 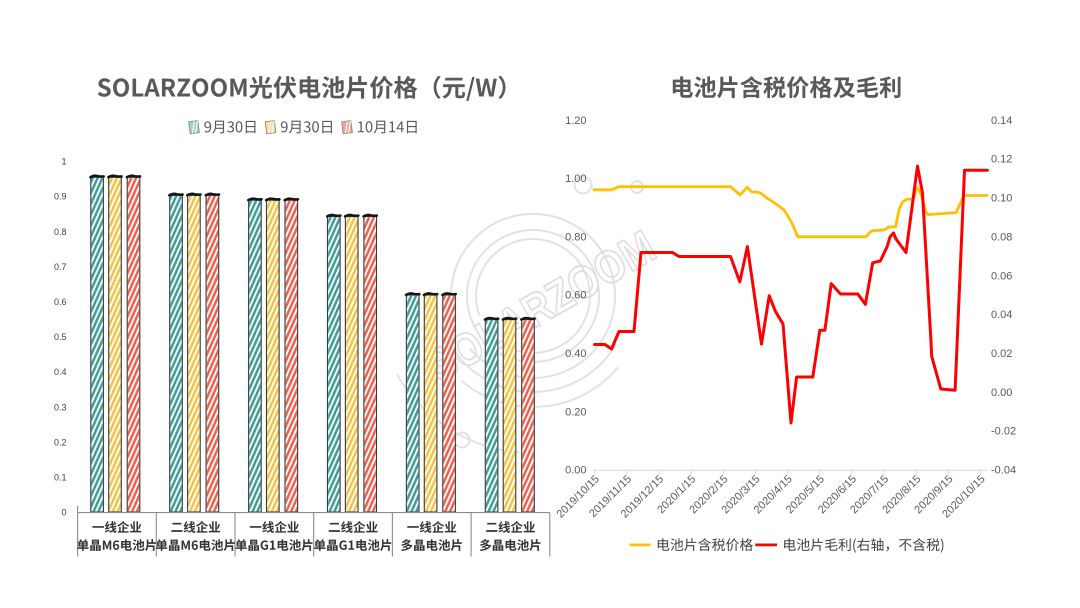 What do you see at coordinates (60, 302) in the screenshot?
I see `svg-text: 0.6` at bounding box center [60, 302].